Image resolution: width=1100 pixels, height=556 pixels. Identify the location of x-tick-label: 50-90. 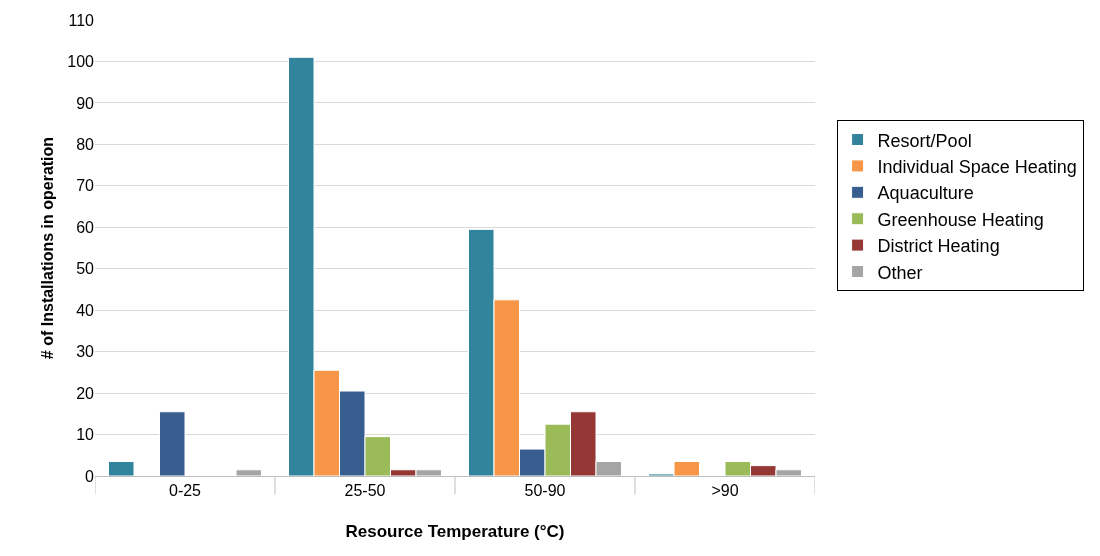
(545, 491).